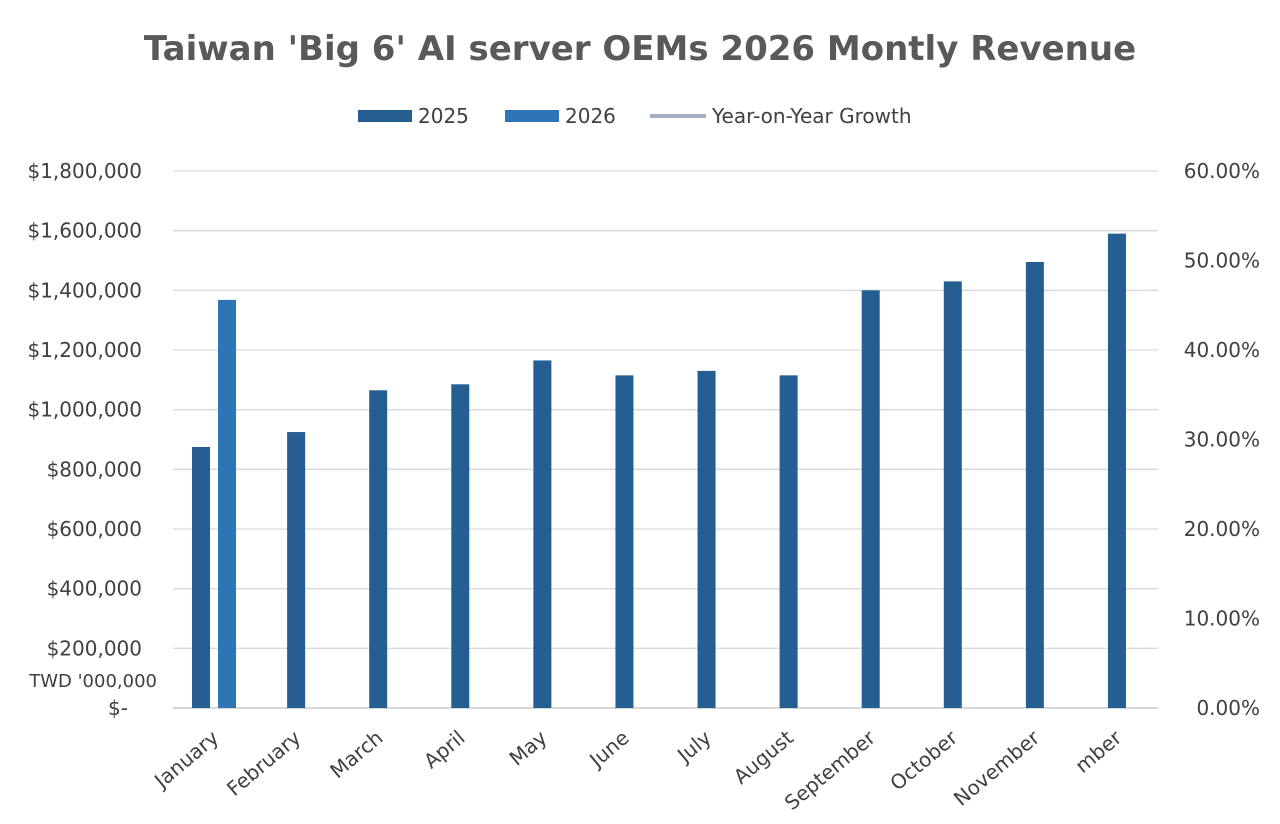  I want to click on bar-2025-december, so click(1116, 470).